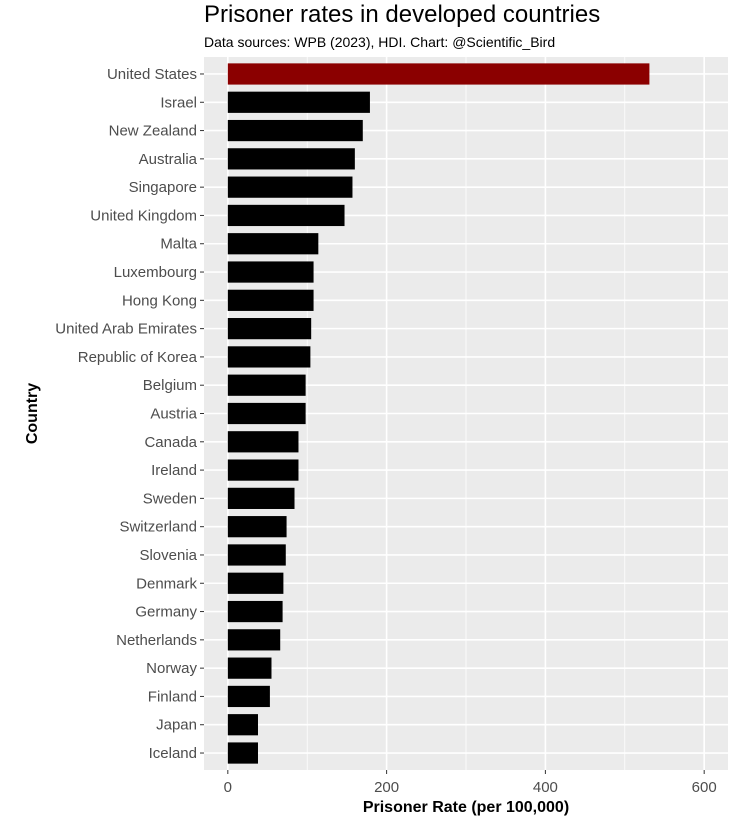  Describe the element at coordinates (176, 725) in the screenshot. I see `y-tick-label: Japan` at that location.